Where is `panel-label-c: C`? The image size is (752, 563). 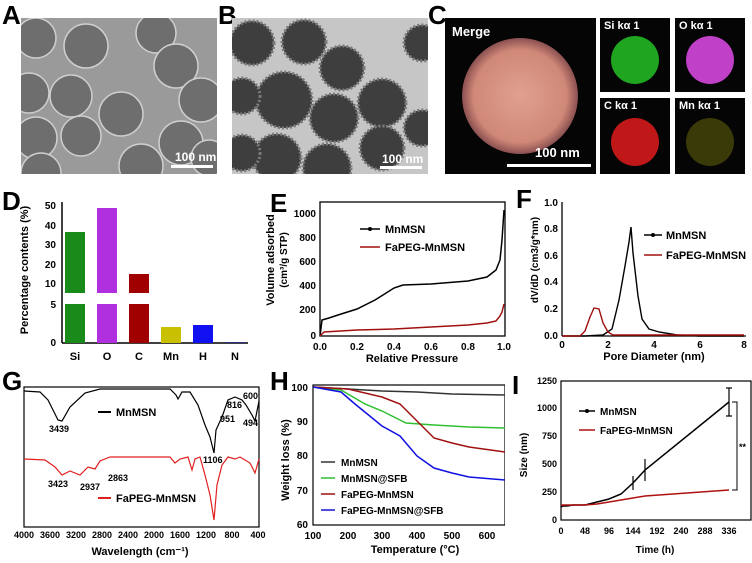
panel-label-c: C is located at coordinates (437, 15).